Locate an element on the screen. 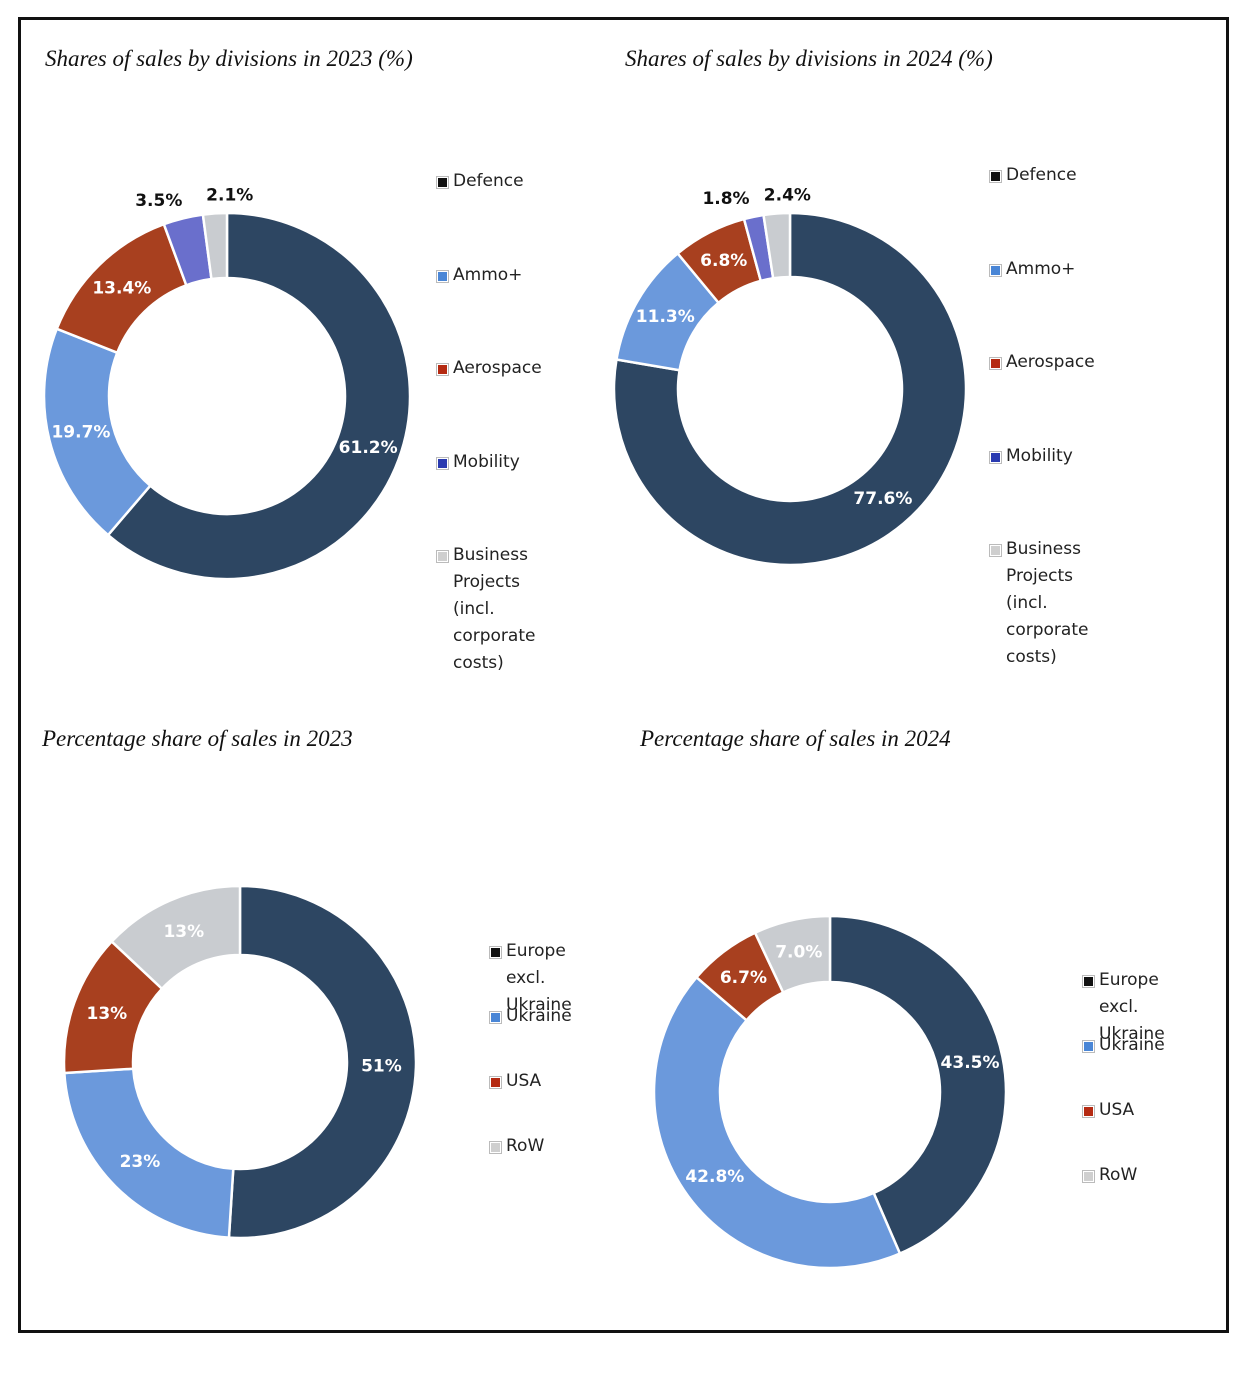 This screenshot has height=1374, width=1254. data-label-aerospace: 13.4% is located at coordinates (121, 288).